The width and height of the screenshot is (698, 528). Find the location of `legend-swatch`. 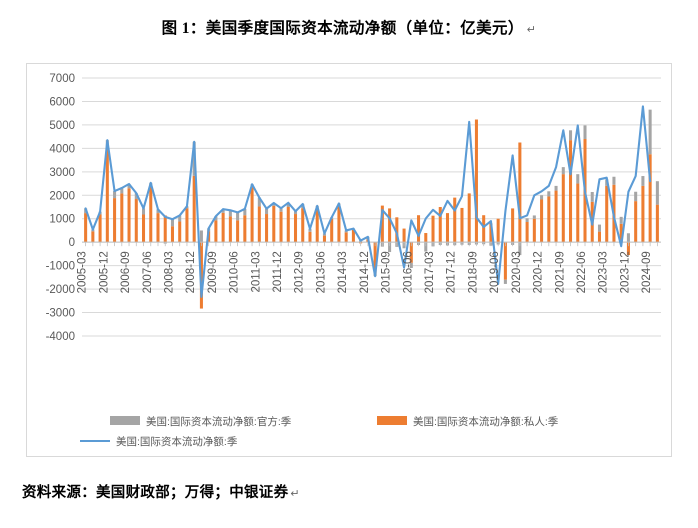

legend-swatch is located at coordinates (125, 420).